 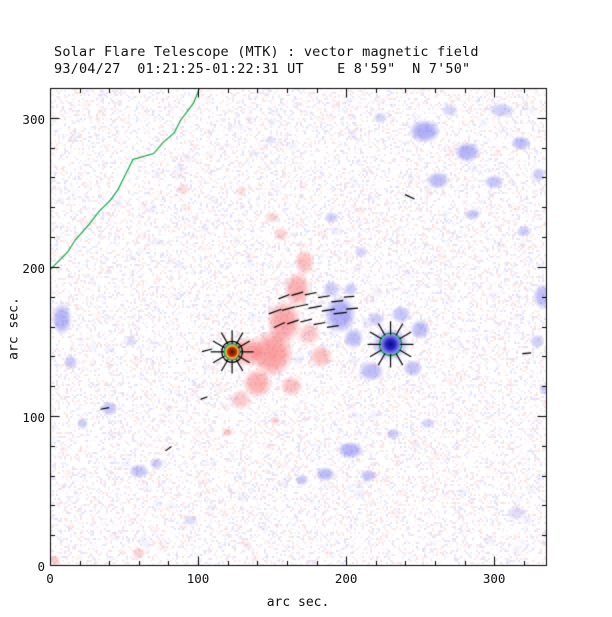 What do you see at coordinates (346, 578) in the screenshot?
I see `x-tick-label: 200` at bounding box center [346, 578].